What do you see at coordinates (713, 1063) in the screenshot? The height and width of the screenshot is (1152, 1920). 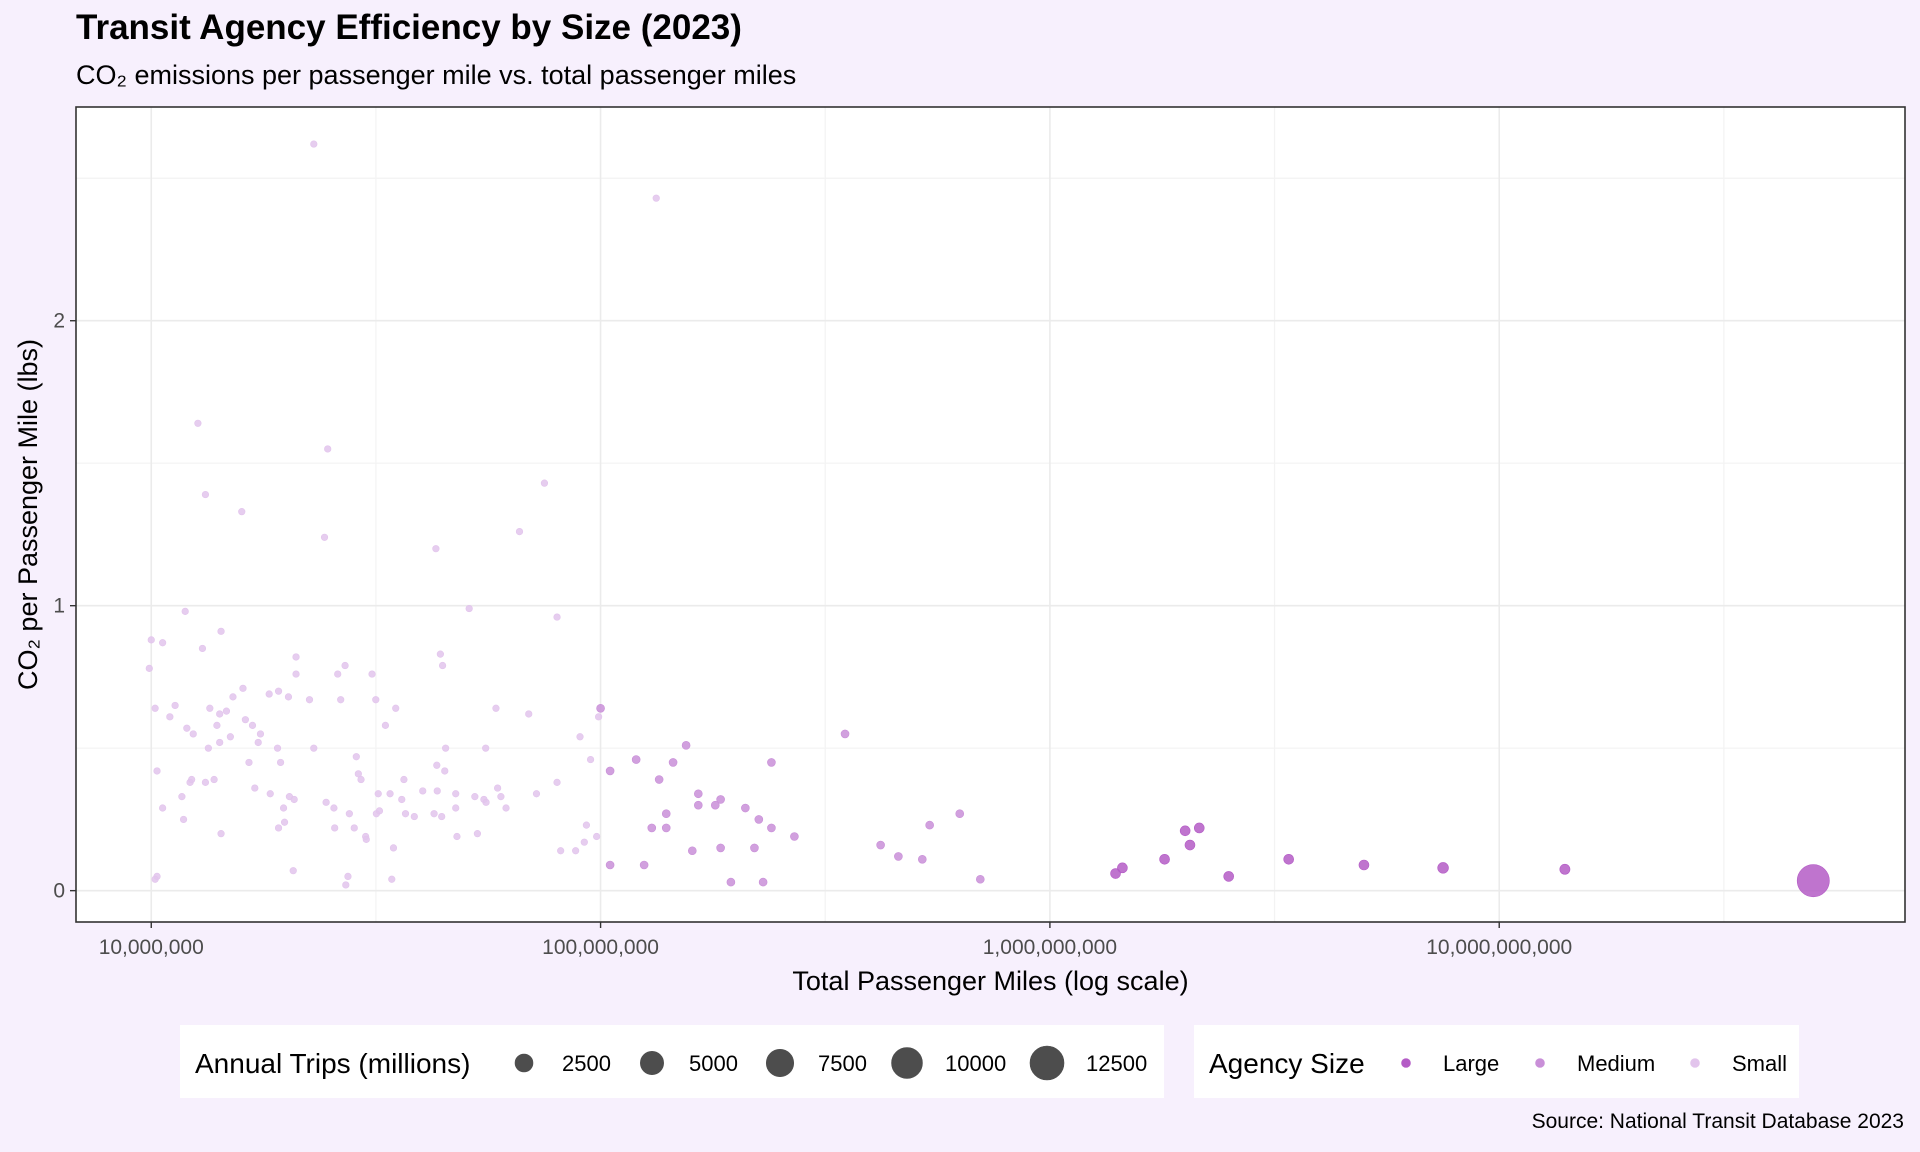 I see `size-legend-label: 5000` at bounding box center [713, 1063].